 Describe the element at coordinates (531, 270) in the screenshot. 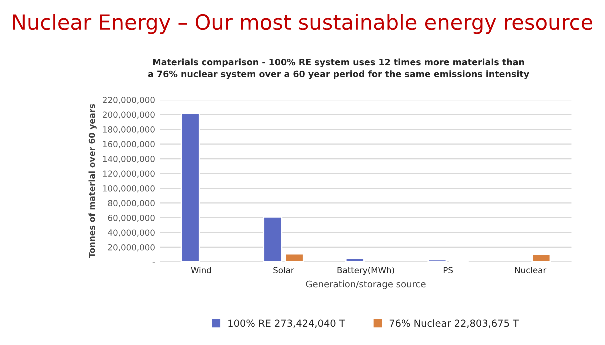

I see `x-tick-label: Nuclear` at that location.